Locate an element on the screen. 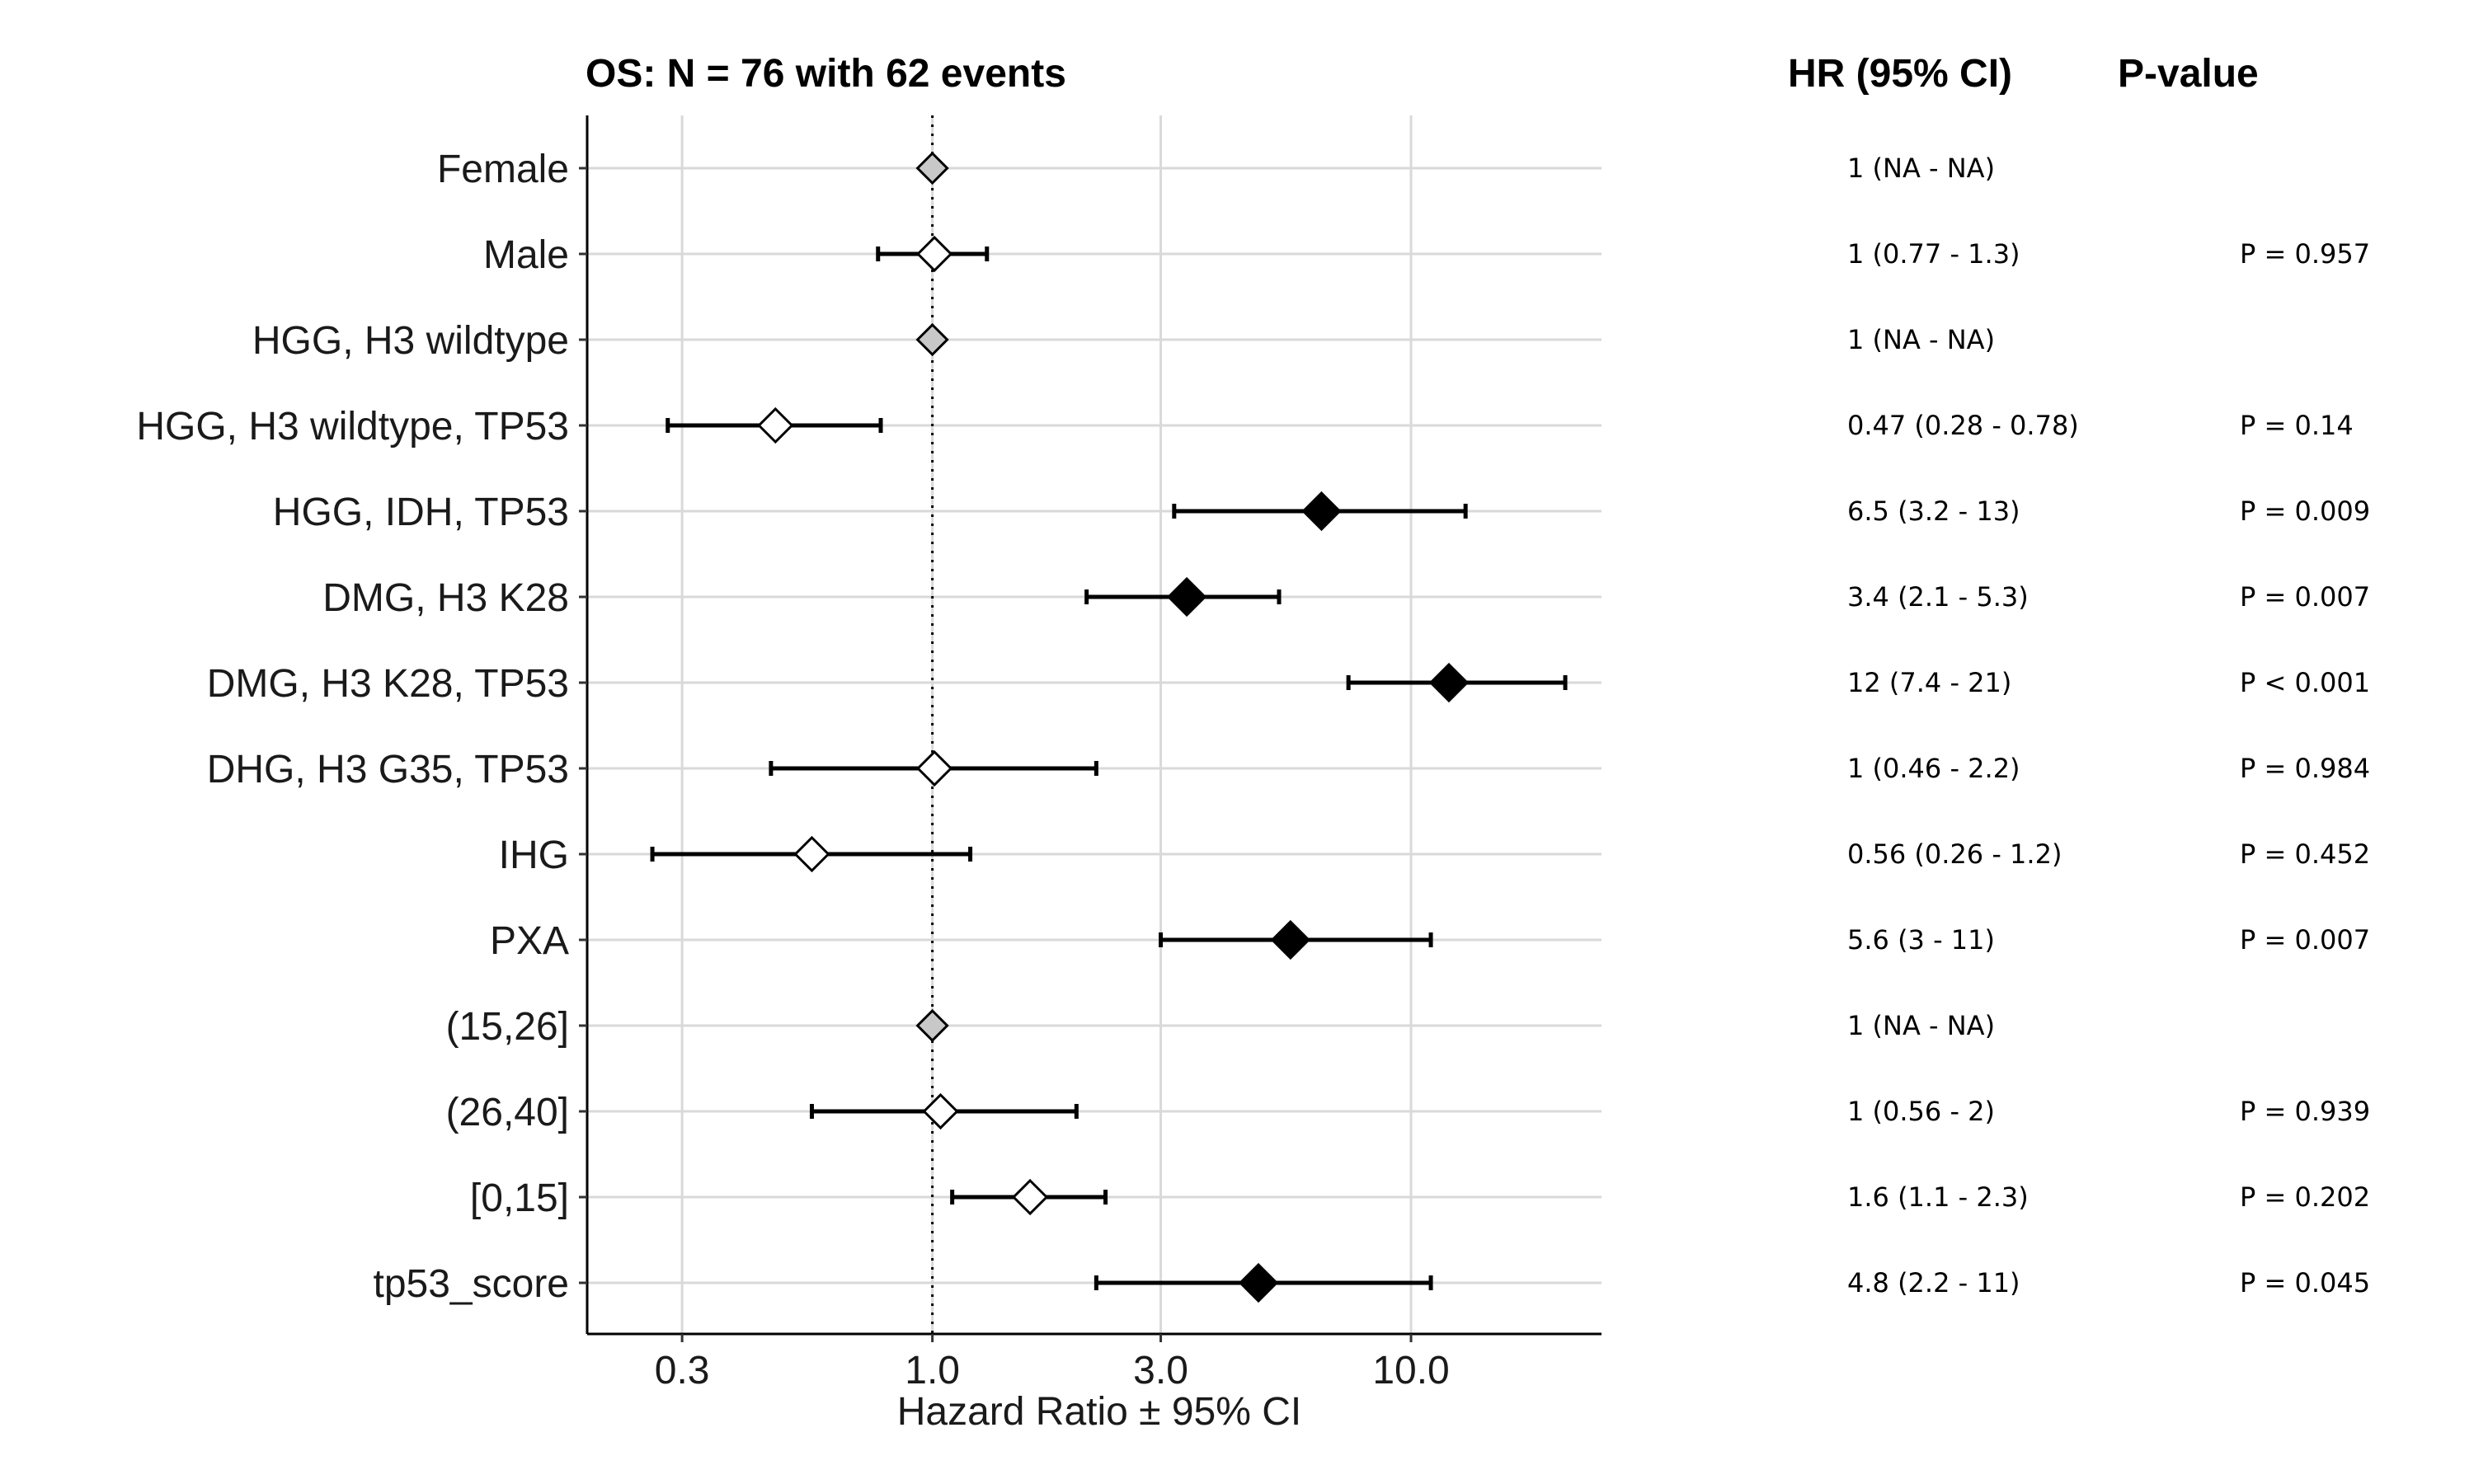  row-label: HGG, H3 wildtype is located at coordinates (410, 341).